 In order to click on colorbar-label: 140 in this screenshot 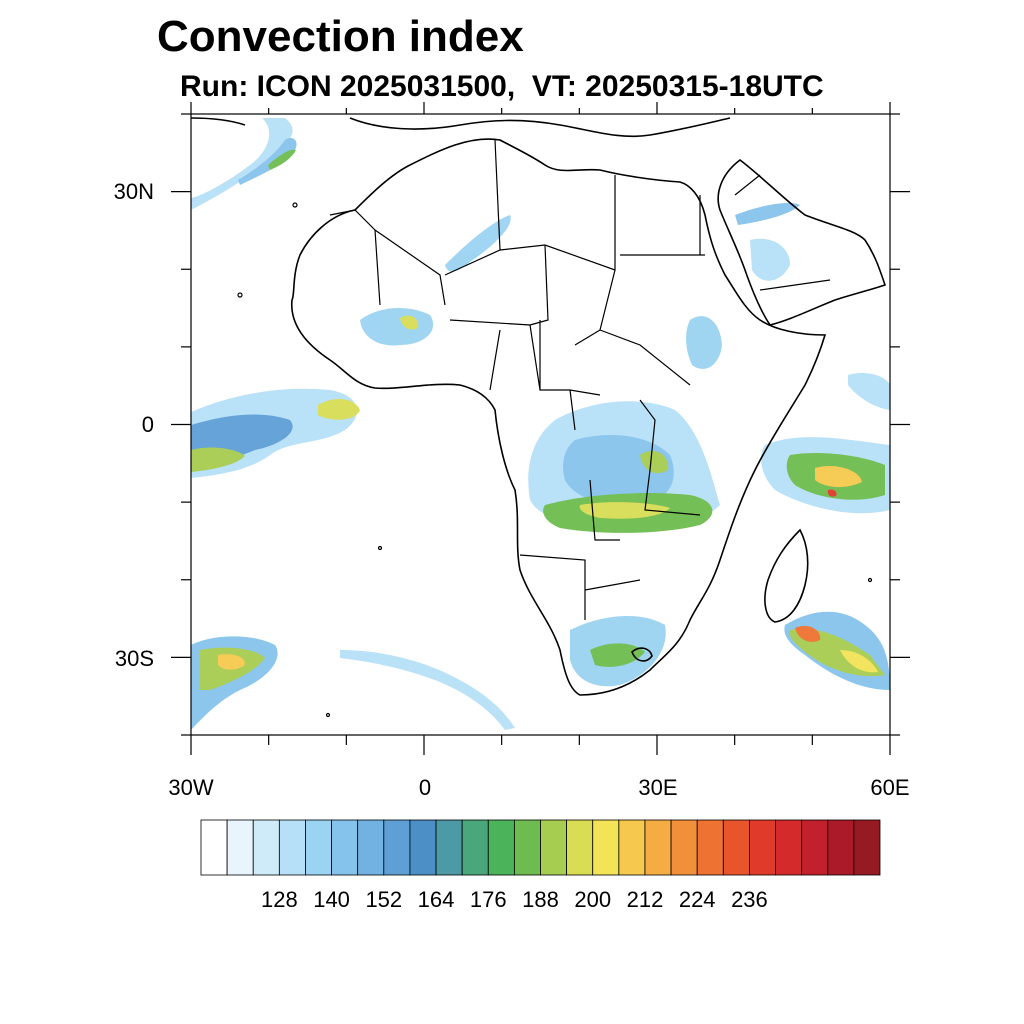, I will do `click(331, 899)`.